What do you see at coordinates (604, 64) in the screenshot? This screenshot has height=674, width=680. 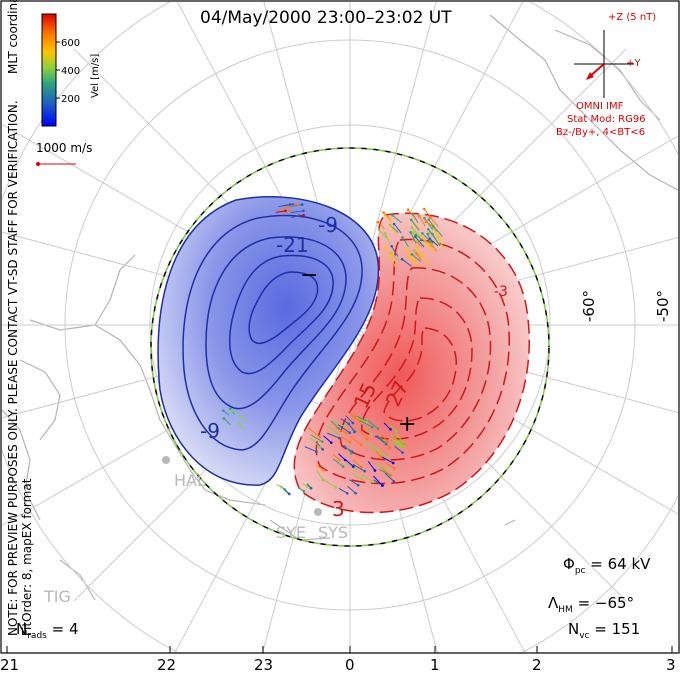 I see `imf-dial` at bounding box center [604, 64].